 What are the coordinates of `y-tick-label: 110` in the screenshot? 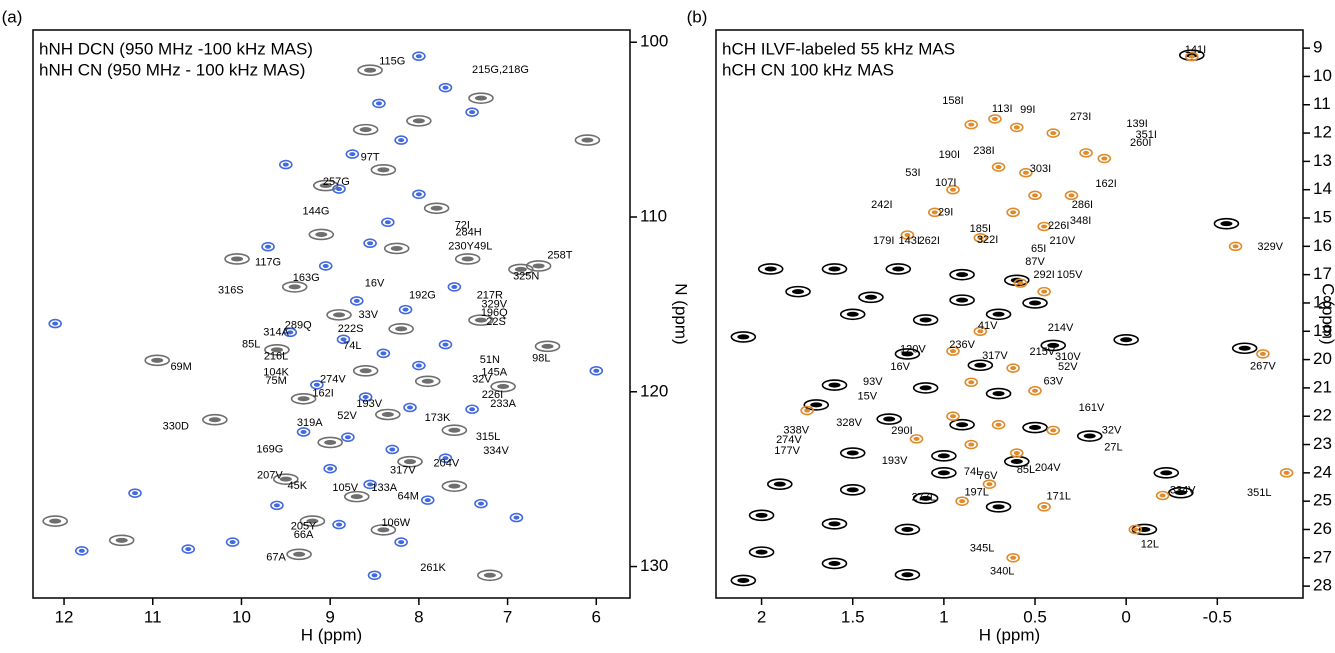 It's located at (653, 215).